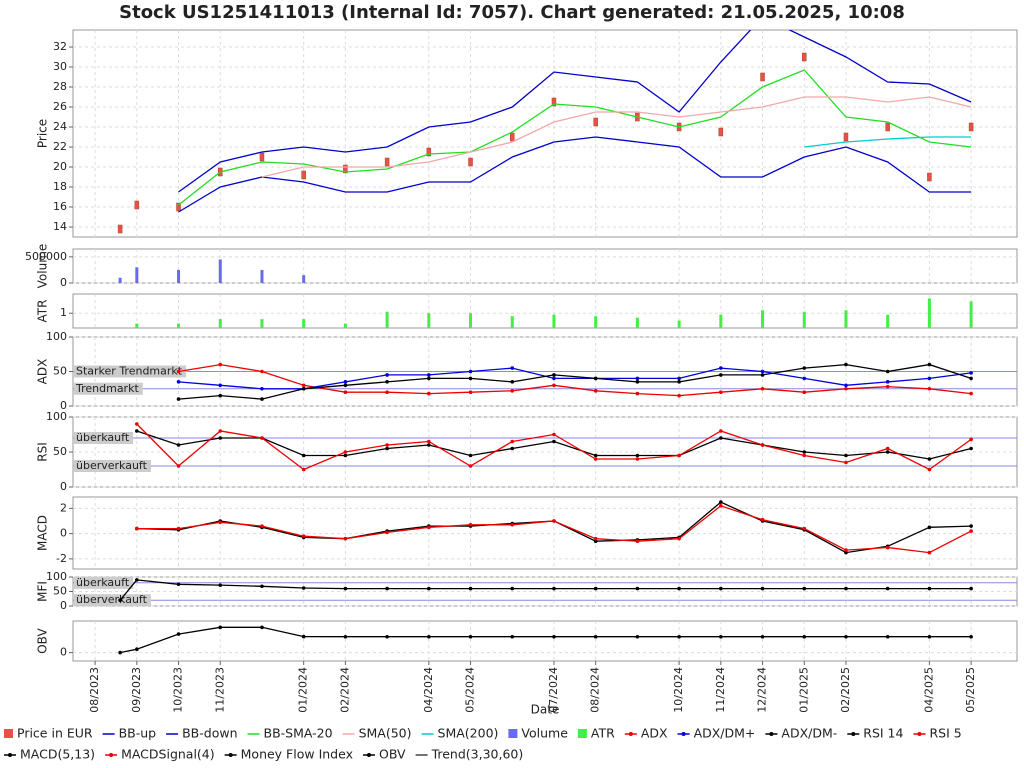 The image size is (1024, 768). What do you see at coordinates (303, 690) in the screenshot?
I see `x-tick-label: 01/2024` at bounding box center [303, 690].